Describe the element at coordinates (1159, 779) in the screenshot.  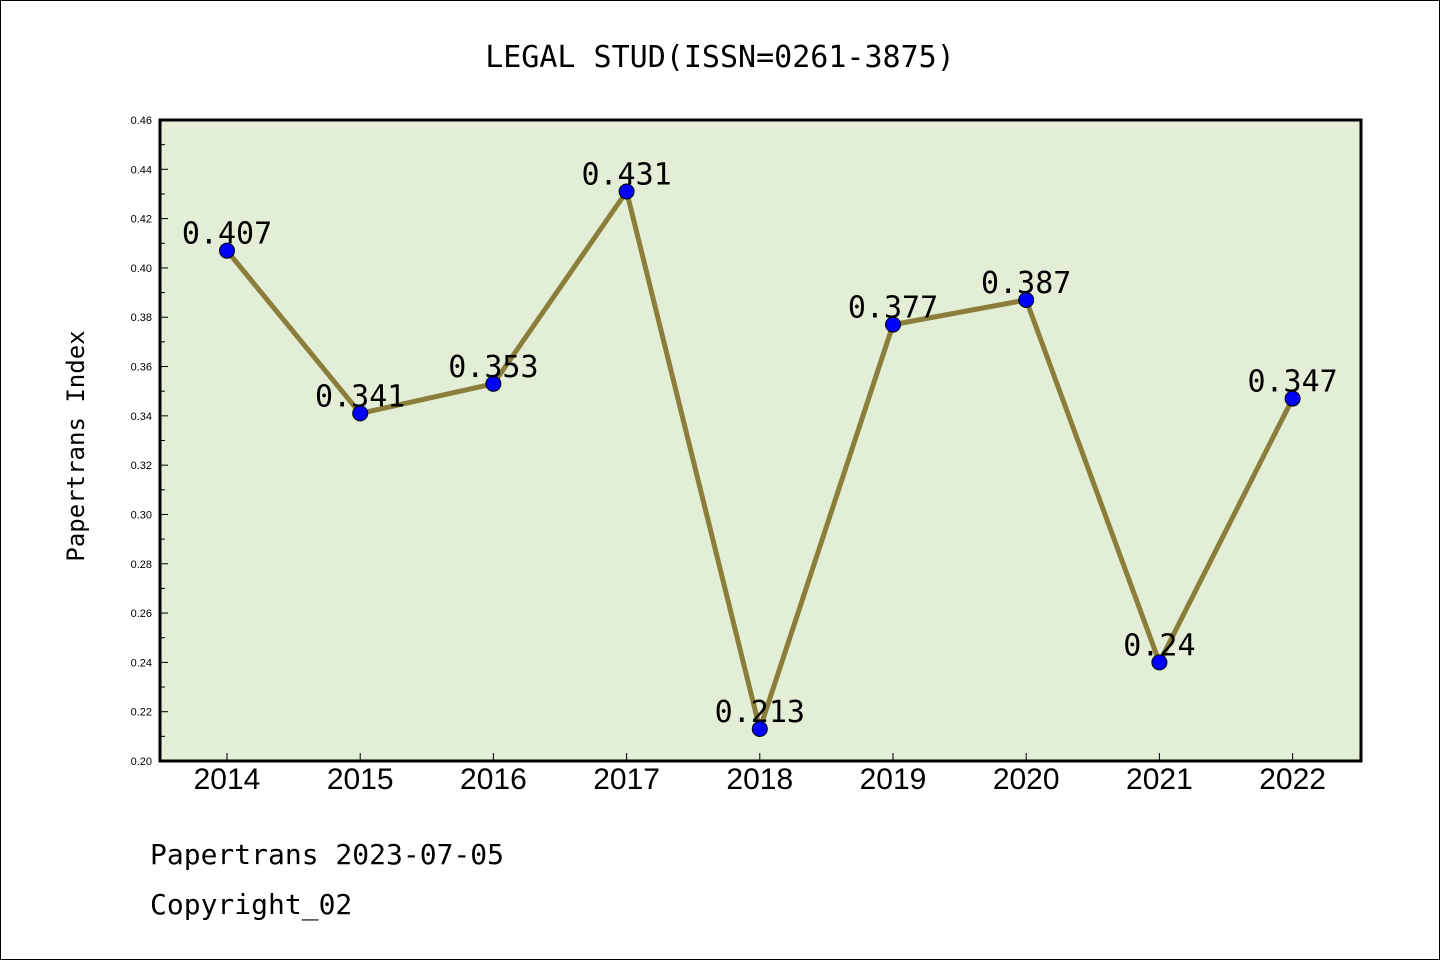
I see `x-tick-label: 2021` at that location.